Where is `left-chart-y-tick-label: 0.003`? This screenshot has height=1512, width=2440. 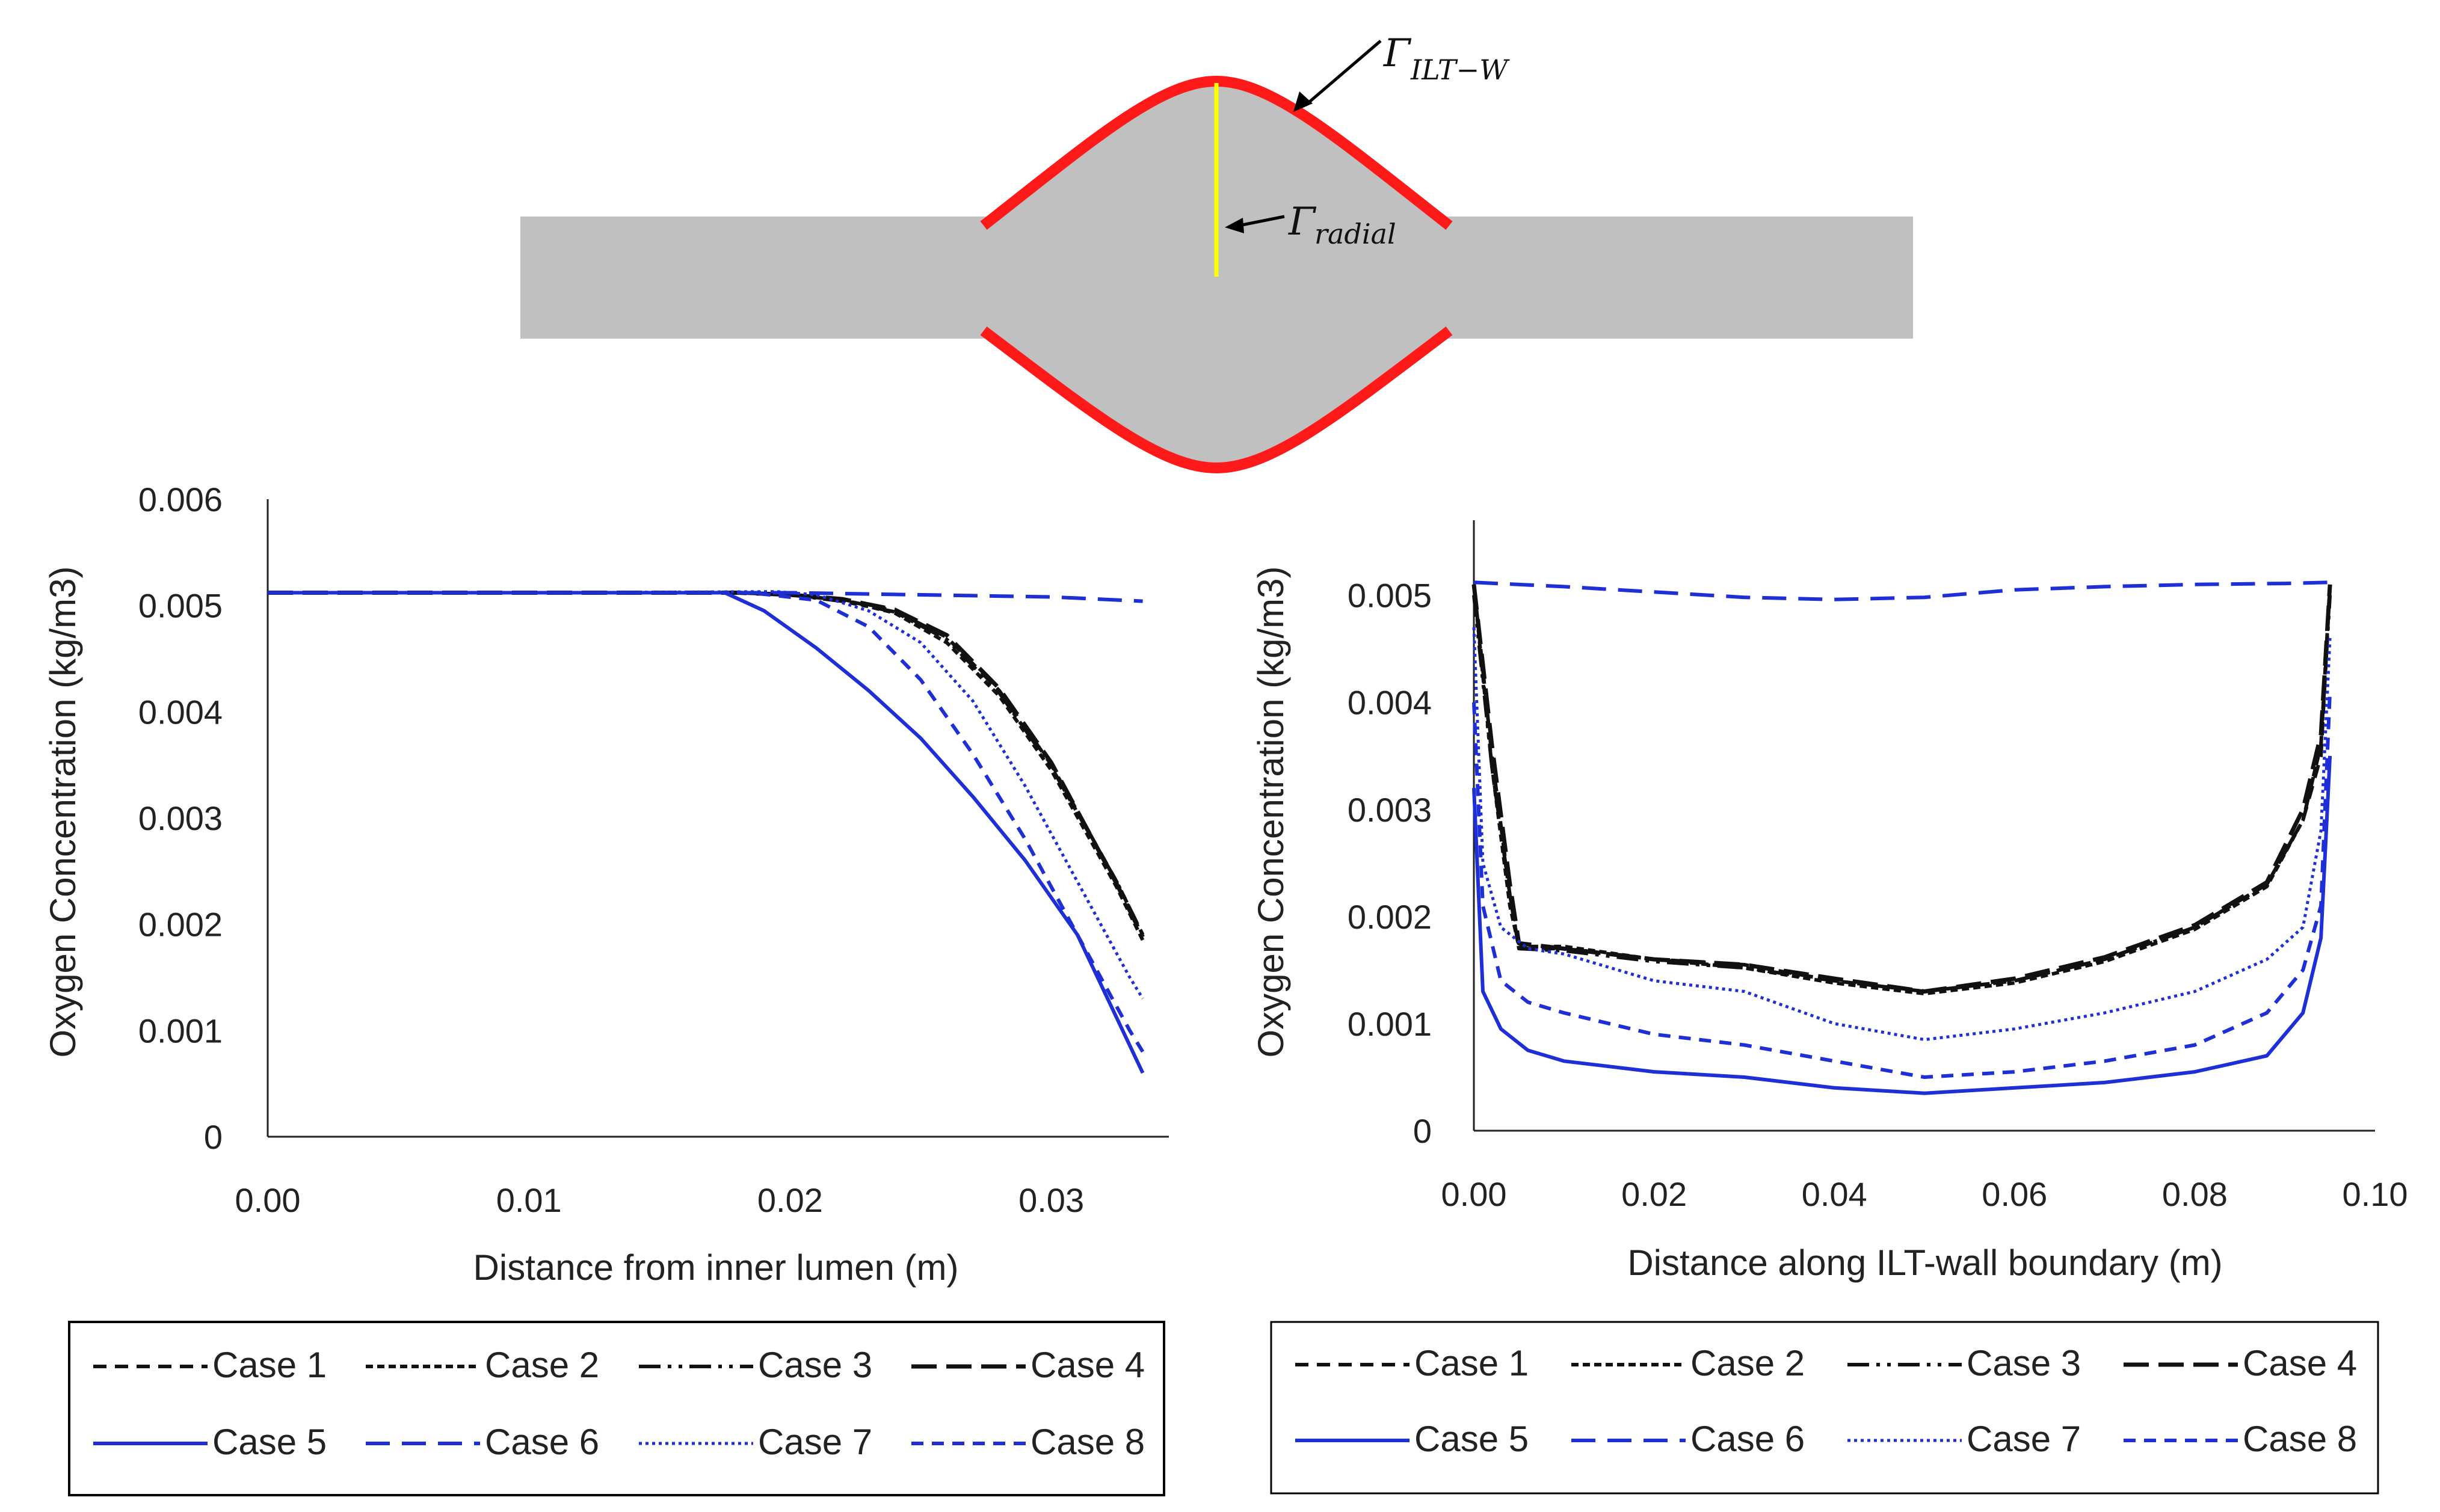
left-chart-y-tick-label: 0.003 is located at coordinates (180, 818).